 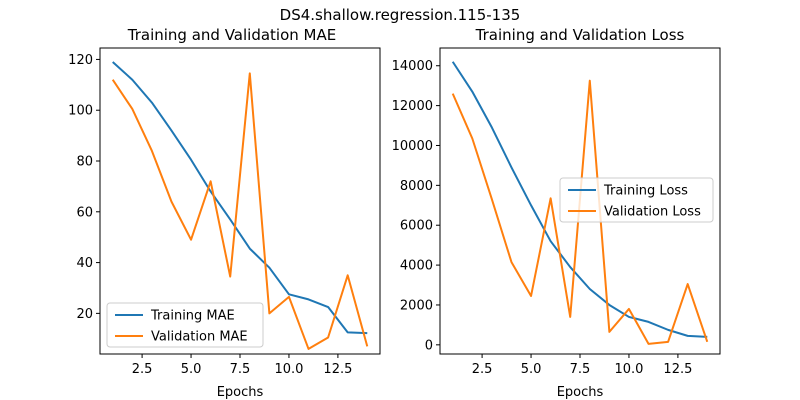 What do you see at coordinates (412, 106) in the screenshot?
I see `loss-y-tick-label: 12000` at bounding box center [412, 106].